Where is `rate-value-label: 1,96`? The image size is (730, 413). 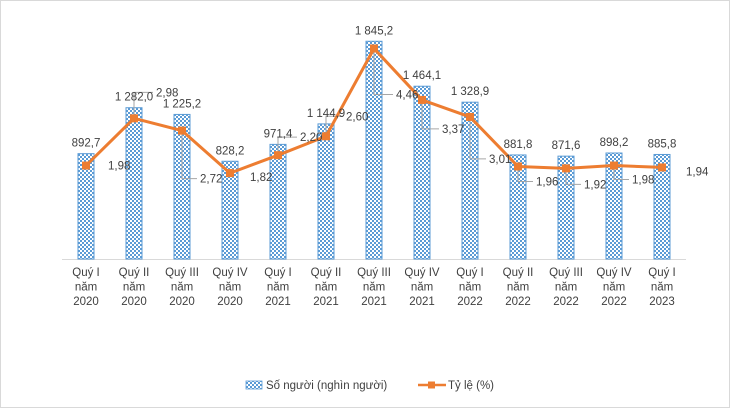 rate-value-label: 1,96 is located at coordinates (547, 182).